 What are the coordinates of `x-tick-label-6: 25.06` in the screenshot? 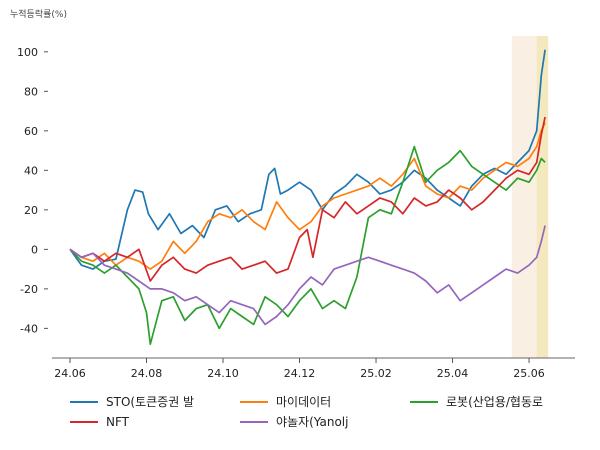 It's located at (529, 373).